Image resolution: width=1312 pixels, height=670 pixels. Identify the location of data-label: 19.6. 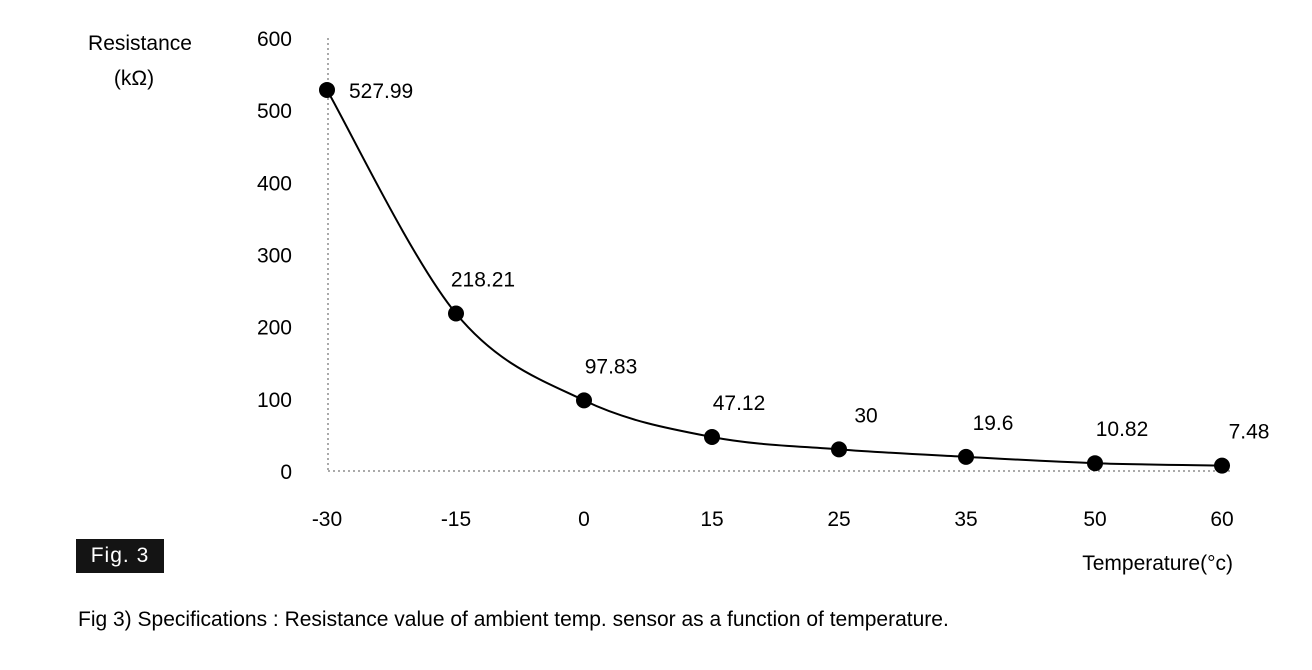
(993, 423).